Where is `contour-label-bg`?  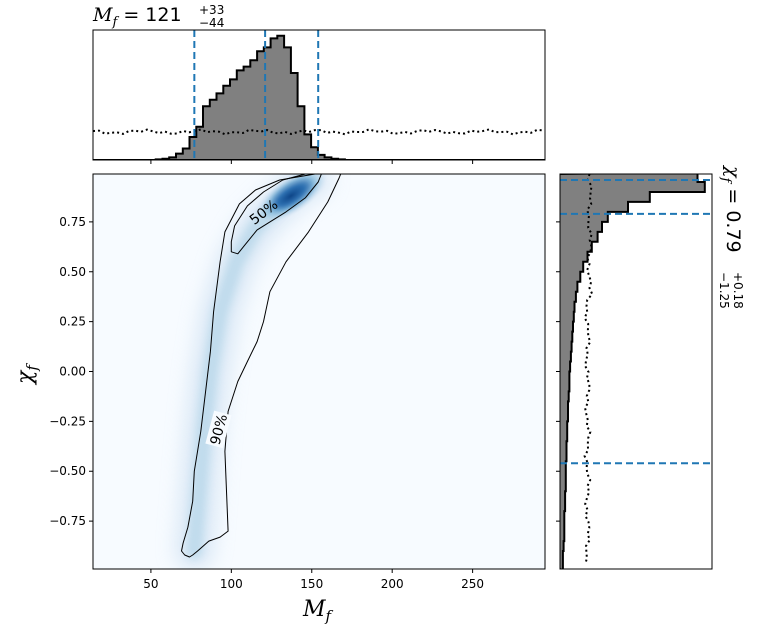
contour-label-bg is located at coordinates (218, 429).